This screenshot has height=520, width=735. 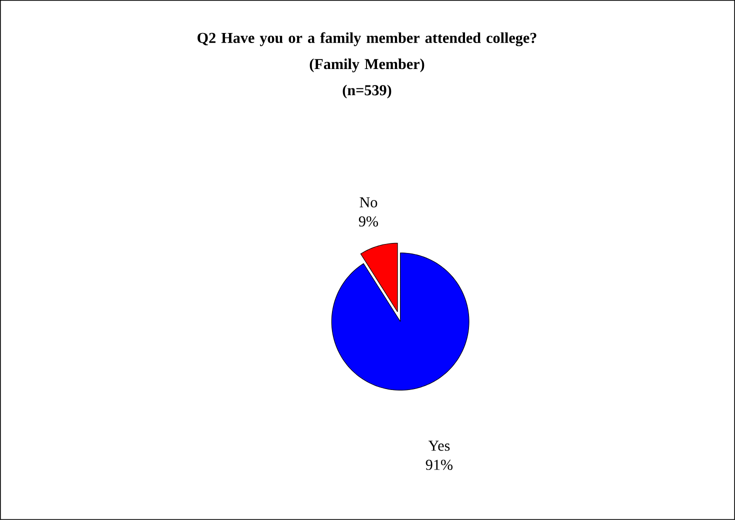 I want to click on slice-label: No, so click(x=369, y=202).